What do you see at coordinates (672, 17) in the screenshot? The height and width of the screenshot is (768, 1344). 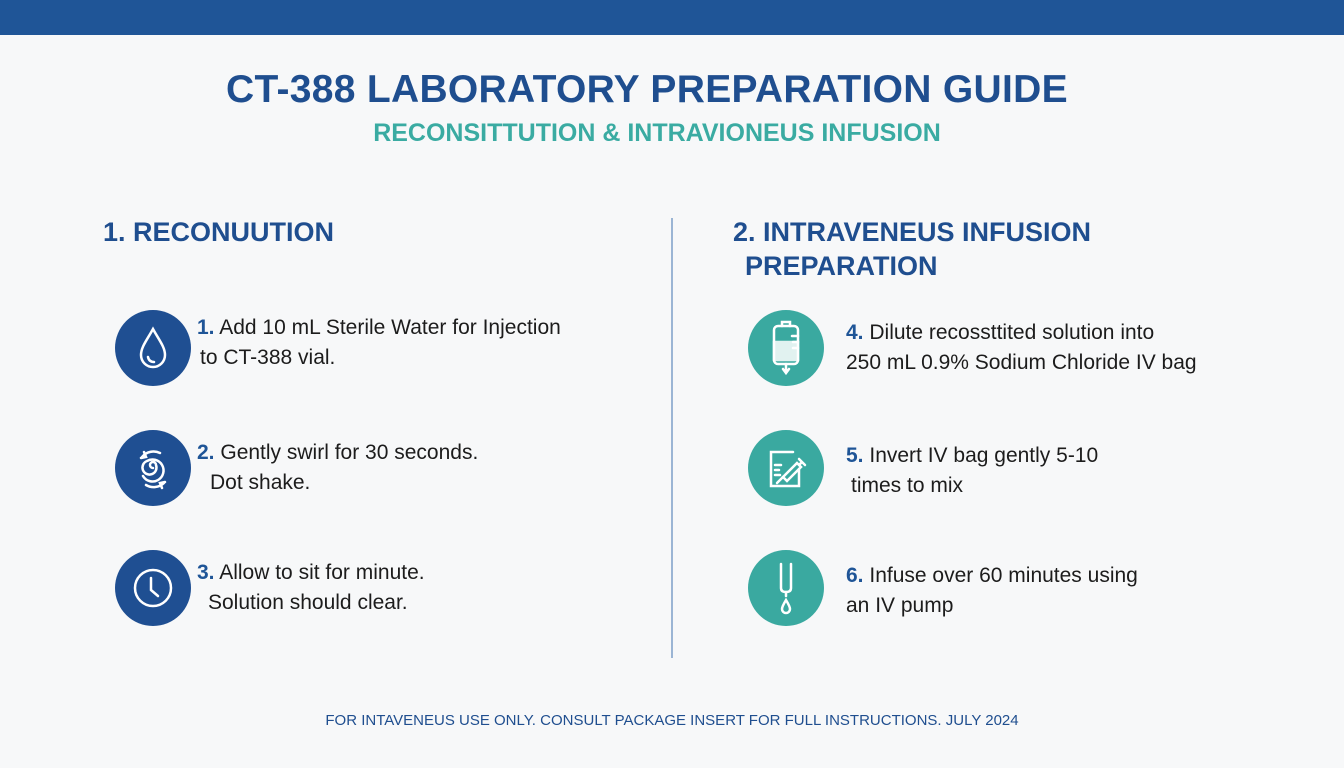 I see `top-bar` at bounding box center [672, 17].